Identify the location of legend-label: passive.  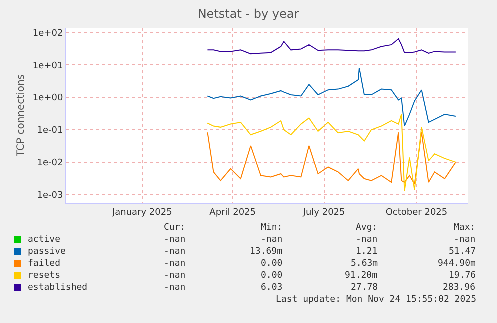
(47, 252).